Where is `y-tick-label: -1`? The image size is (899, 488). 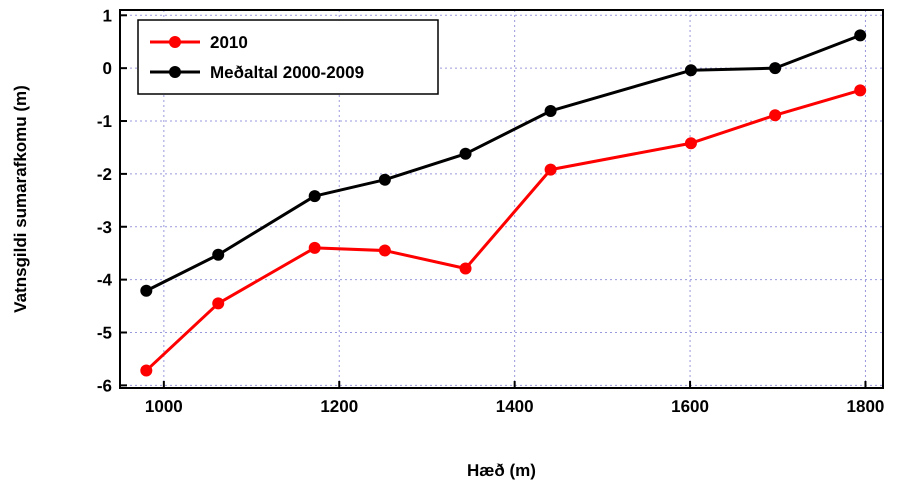
y-tick-label: -1 is located at coordinates (104, 122).